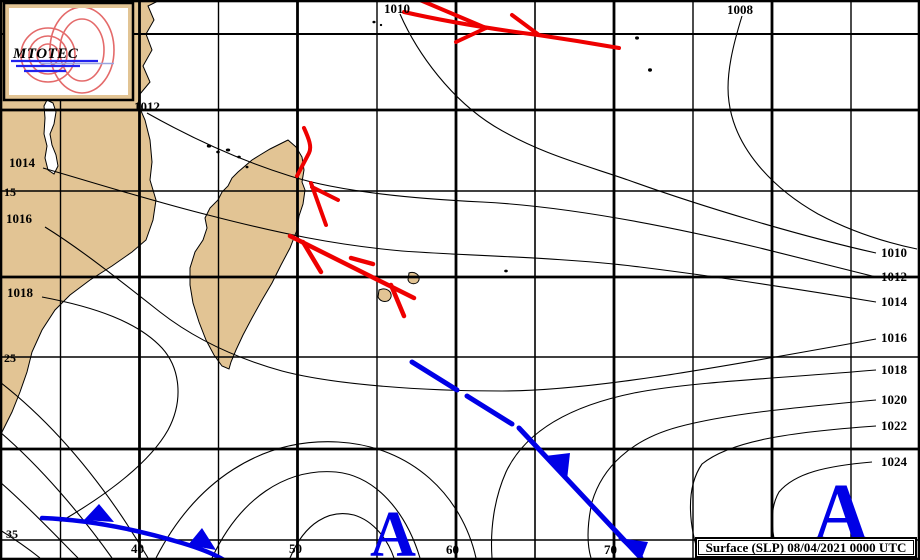 The image size is (920, 560). Describe the element at coordinates (147, 106) in the screenshot. I see `isobar-label-1012-upperleft: 1012` at that location.